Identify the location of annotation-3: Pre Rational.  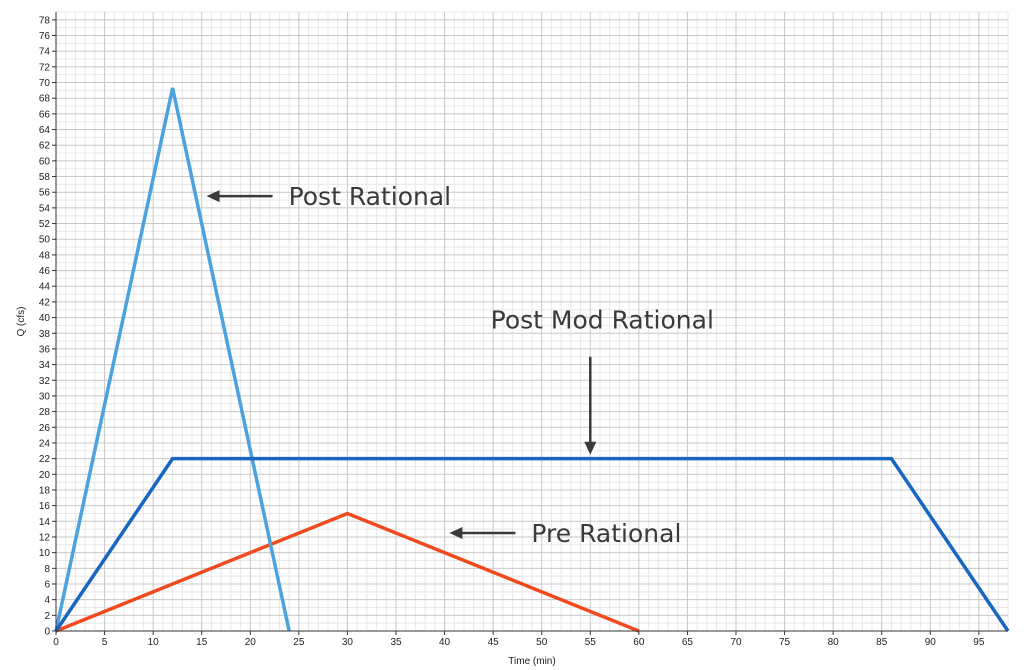
(565, 533).